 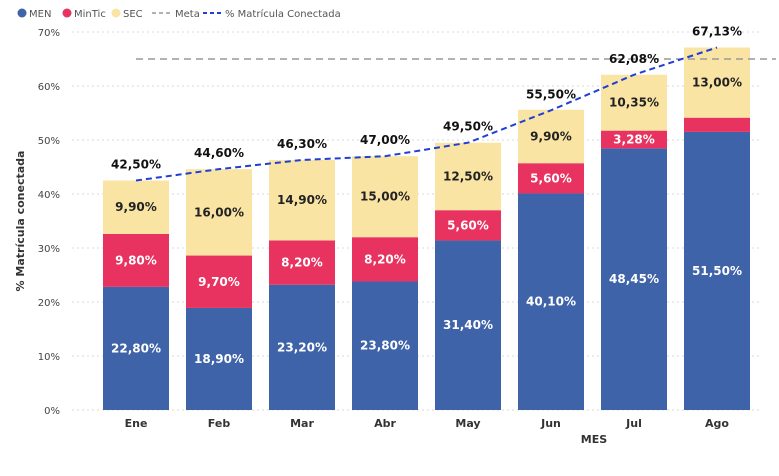 I want to click on total-label: 55,50%, so click(x=551, y=94).